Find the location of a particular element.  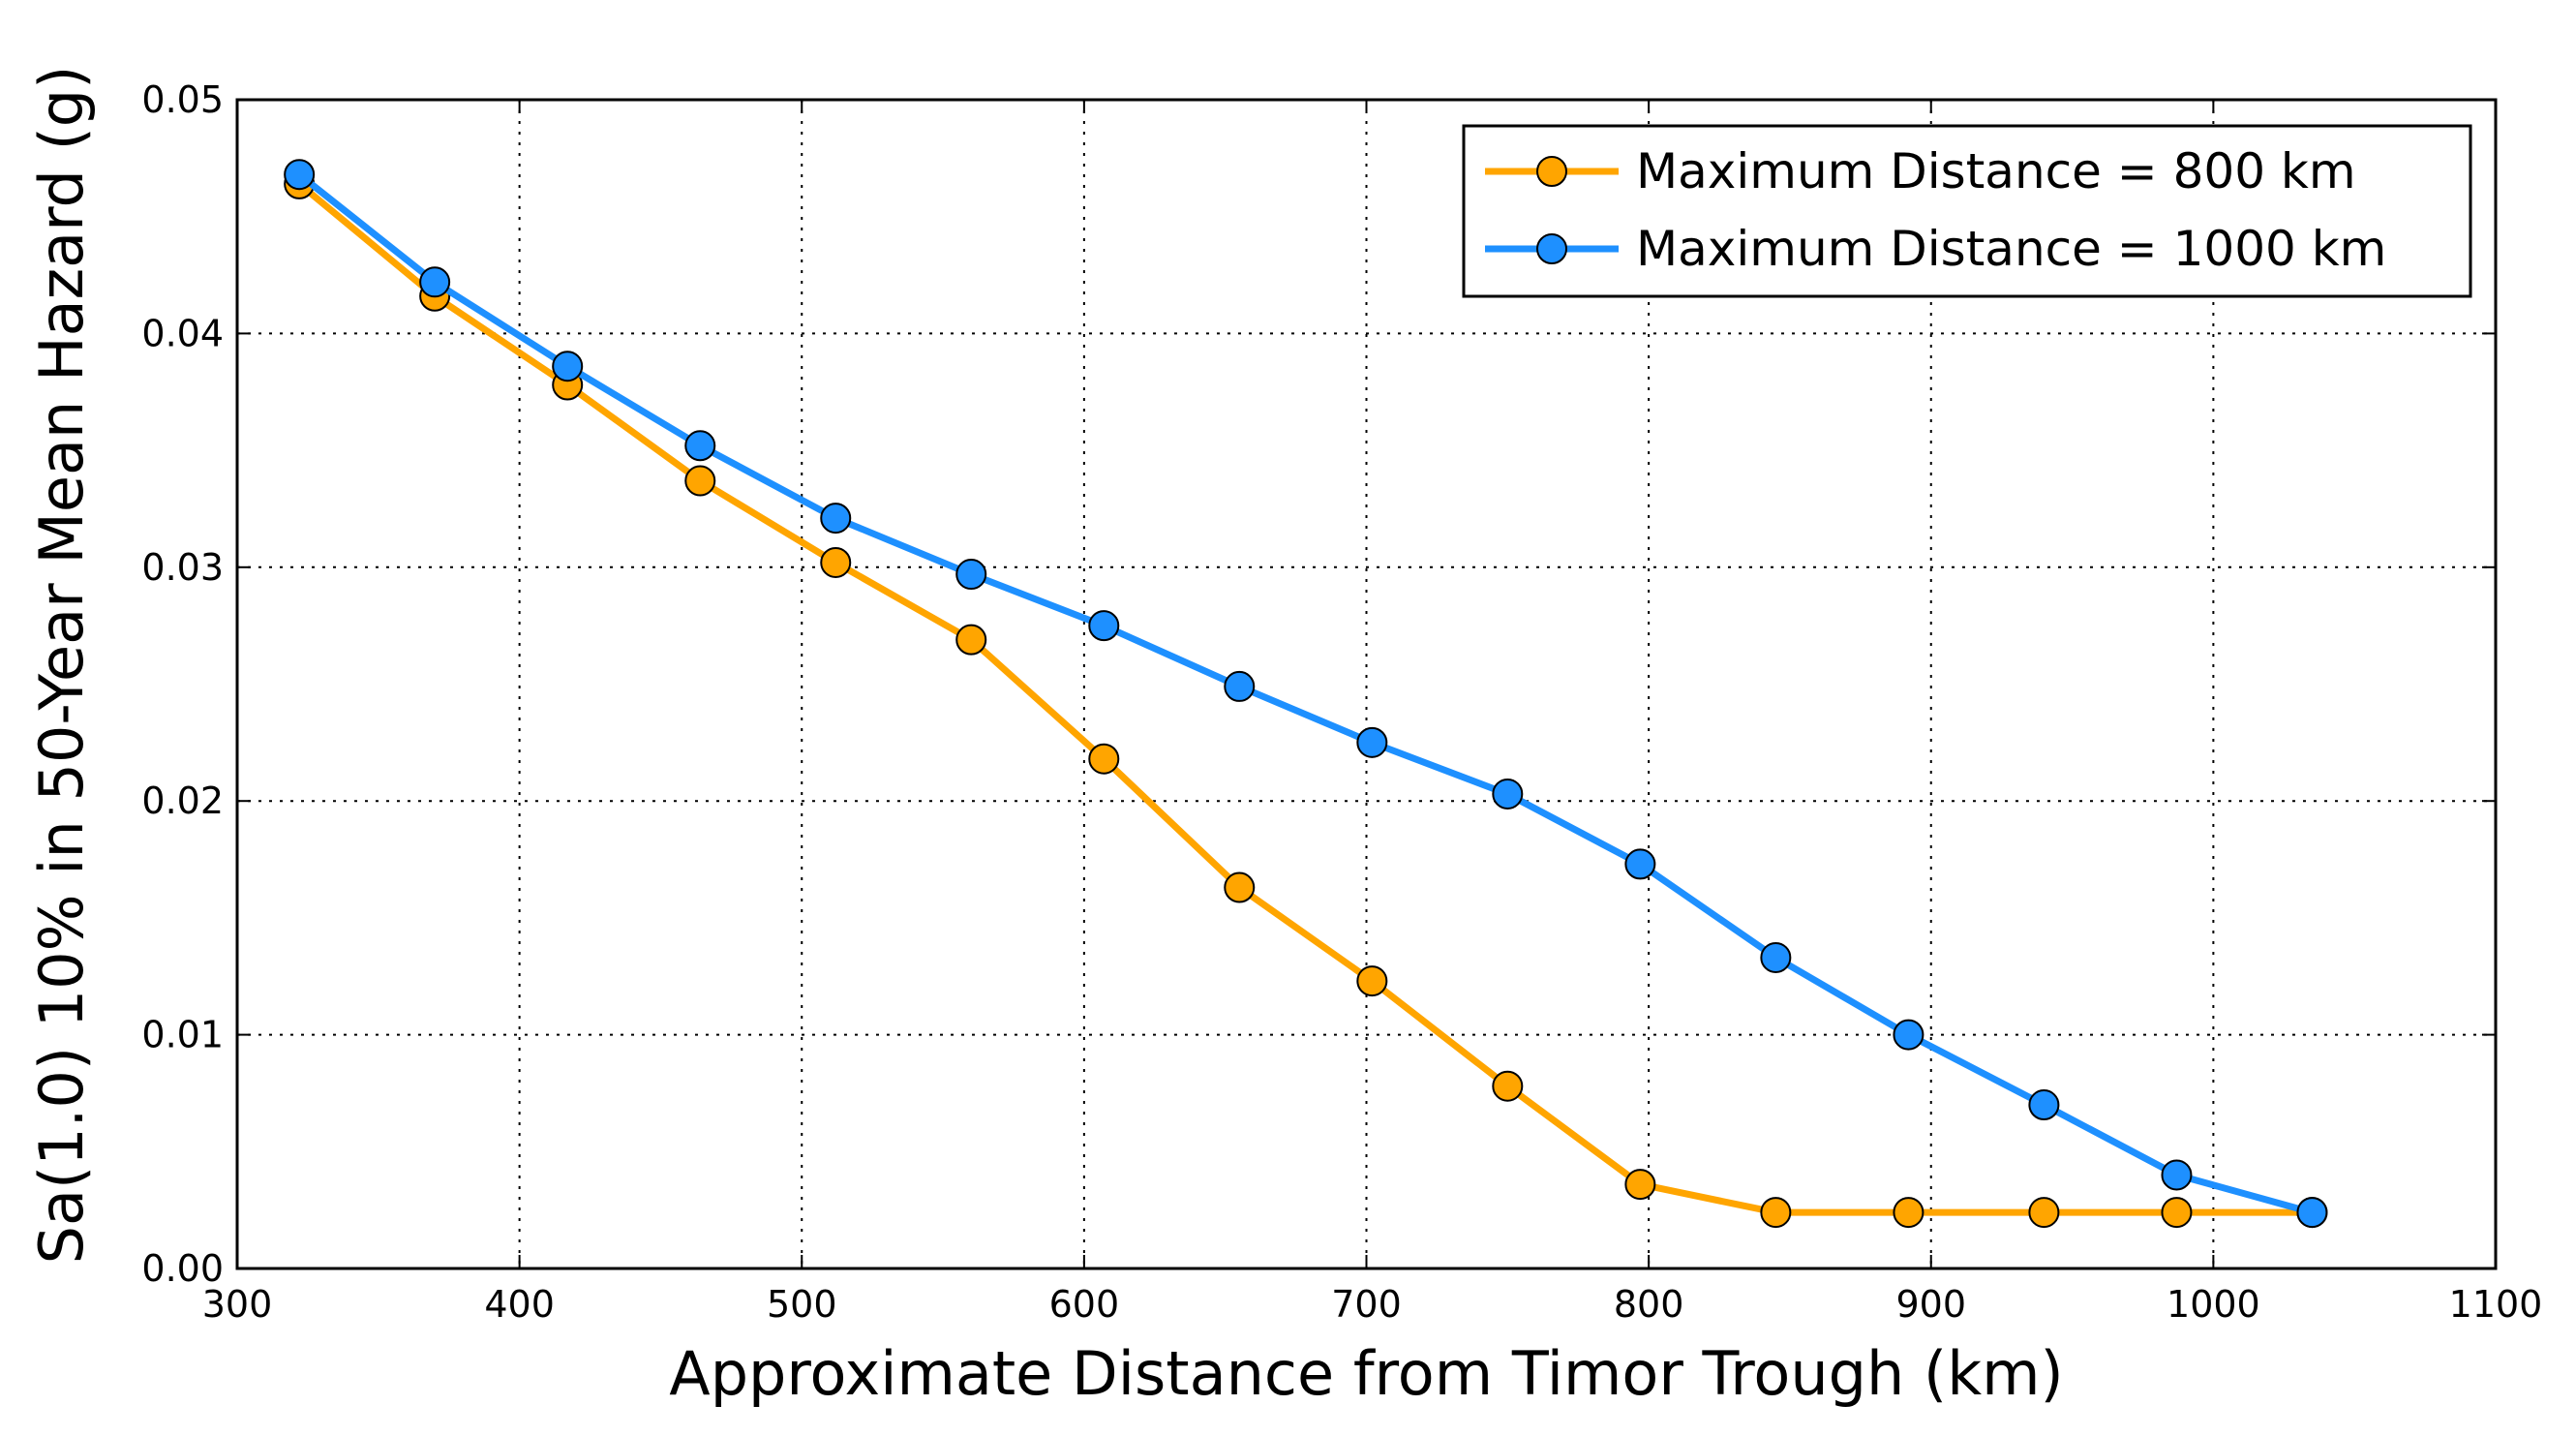

y-tick-label: 0.00 is located at coordinates (182, 1268).